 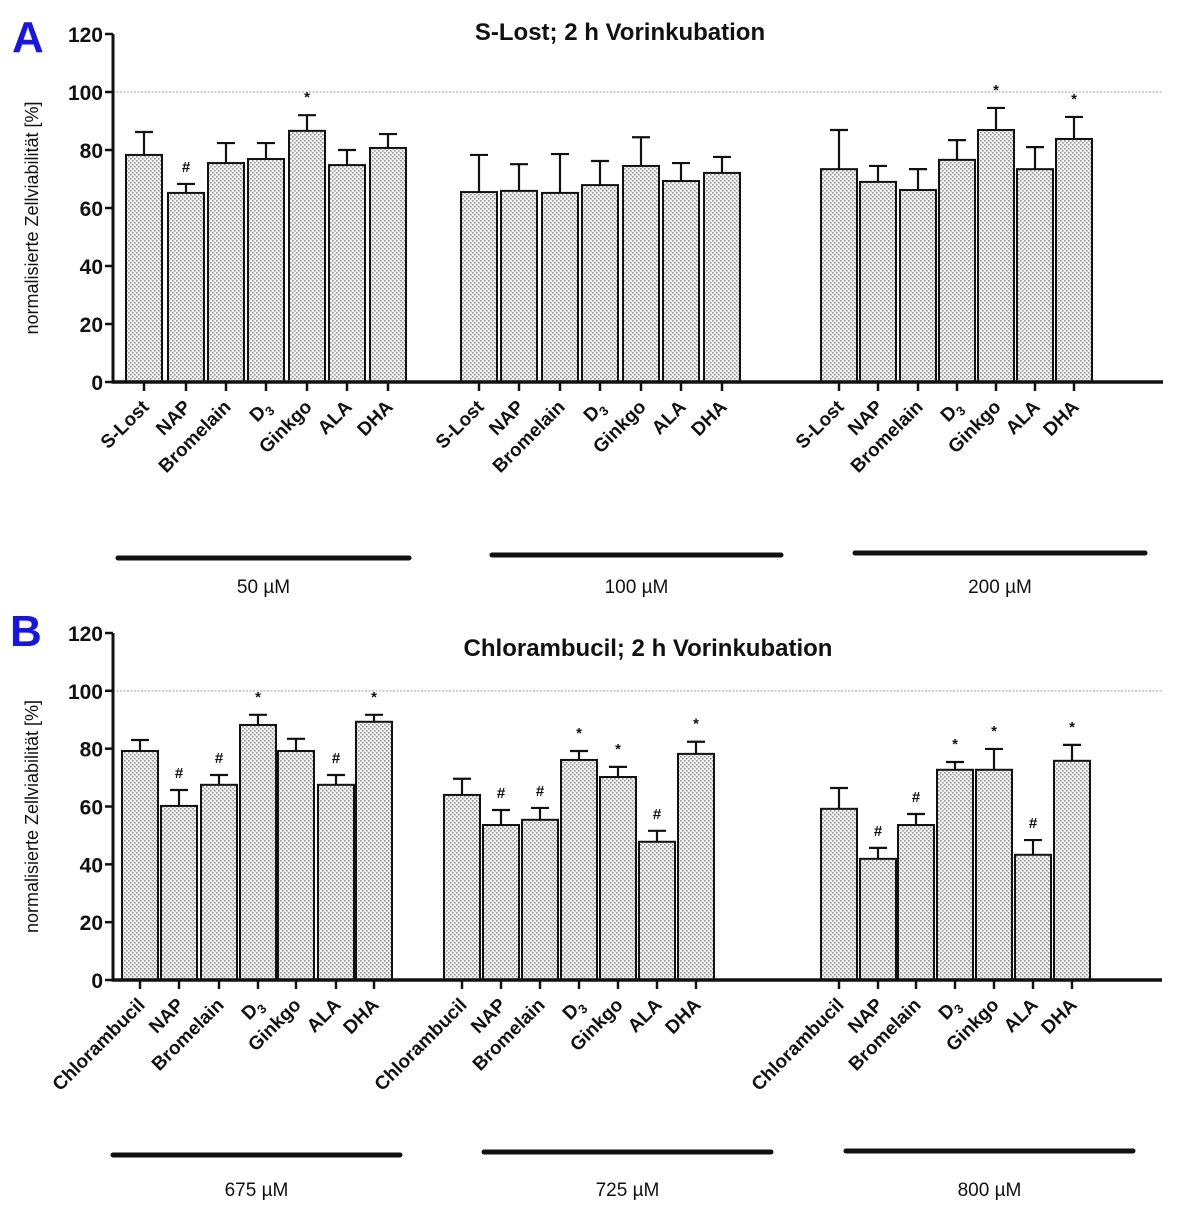 I want to click on panel-letter: B, so click(x=26, y=631).